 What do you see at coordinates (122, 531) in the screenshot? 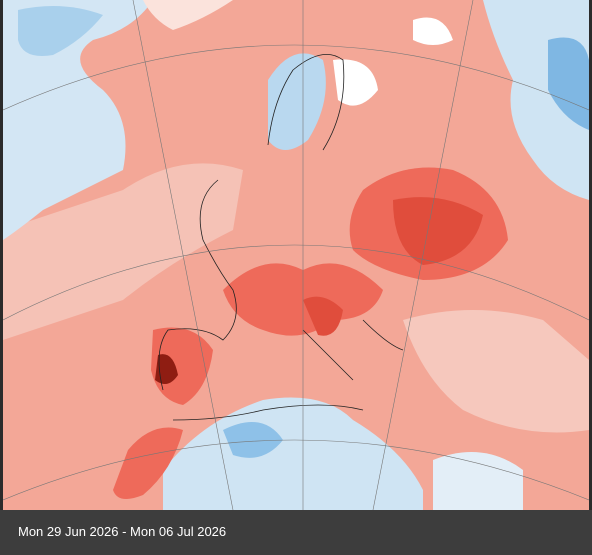
I see `date-range: Mon 29 Jun 2026 - Mon 06 Jul 2026` at bounding box center [122, 531].